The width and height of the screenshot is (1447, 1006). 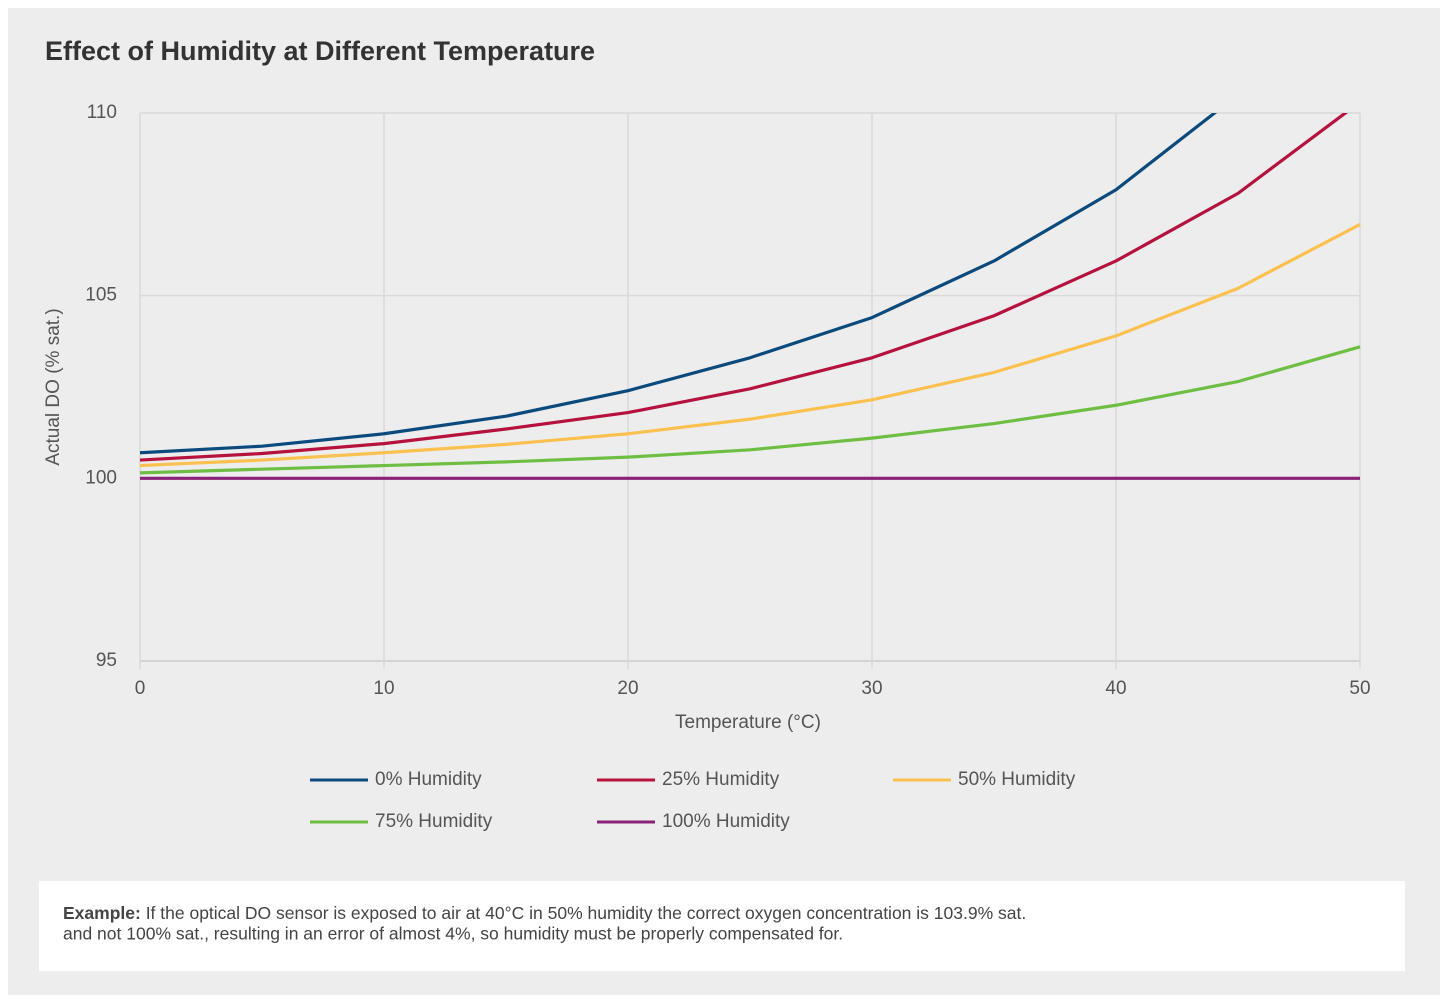 I want to click on x-tick-label: 10, so click(x=383, y=688).